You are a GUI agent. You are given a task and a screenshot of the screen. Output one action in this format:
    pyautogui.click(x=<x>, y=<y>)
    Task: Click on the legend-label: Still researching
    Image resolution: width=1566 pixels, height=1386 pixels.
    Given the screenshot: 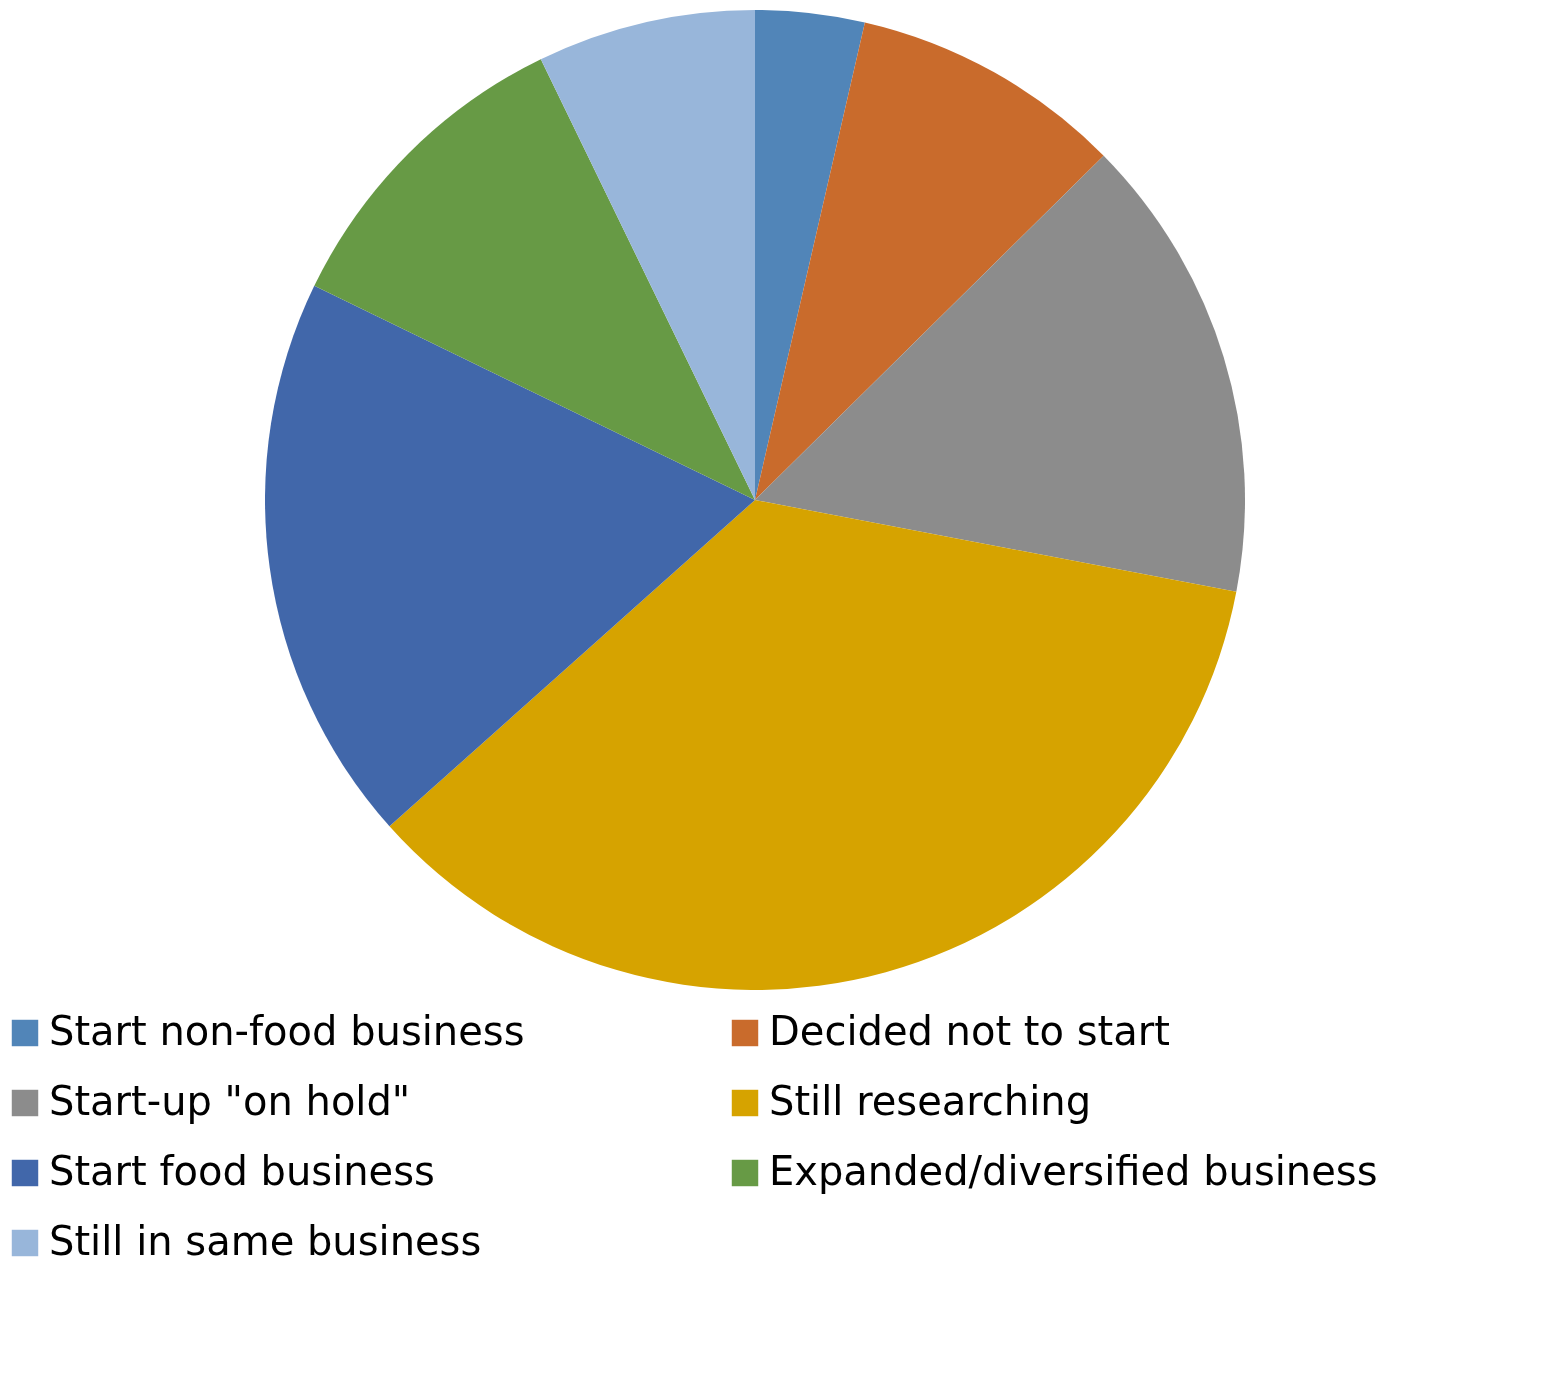 What is the action you would take?
    pyautogui.click(x=930, y=1101)
    